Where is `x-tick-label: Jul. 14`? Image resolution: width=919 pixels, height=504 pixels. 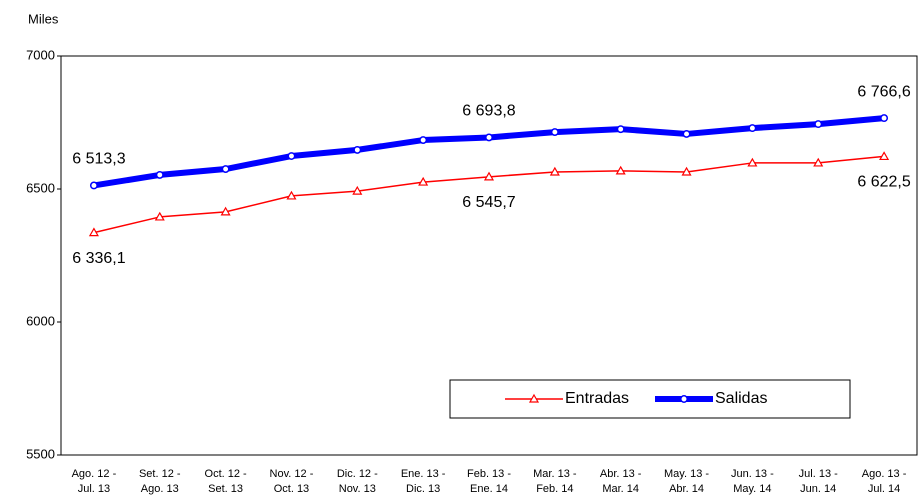
x-tick-label: Jul. 14 is located at coordinates (884, 489).